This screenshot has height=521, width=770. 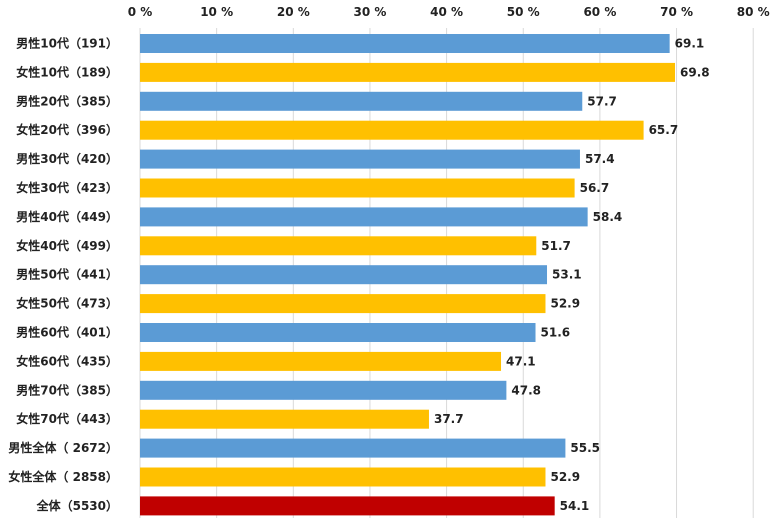 I want to click on x-tick-label: 10 %, so click(x=216, y=12).